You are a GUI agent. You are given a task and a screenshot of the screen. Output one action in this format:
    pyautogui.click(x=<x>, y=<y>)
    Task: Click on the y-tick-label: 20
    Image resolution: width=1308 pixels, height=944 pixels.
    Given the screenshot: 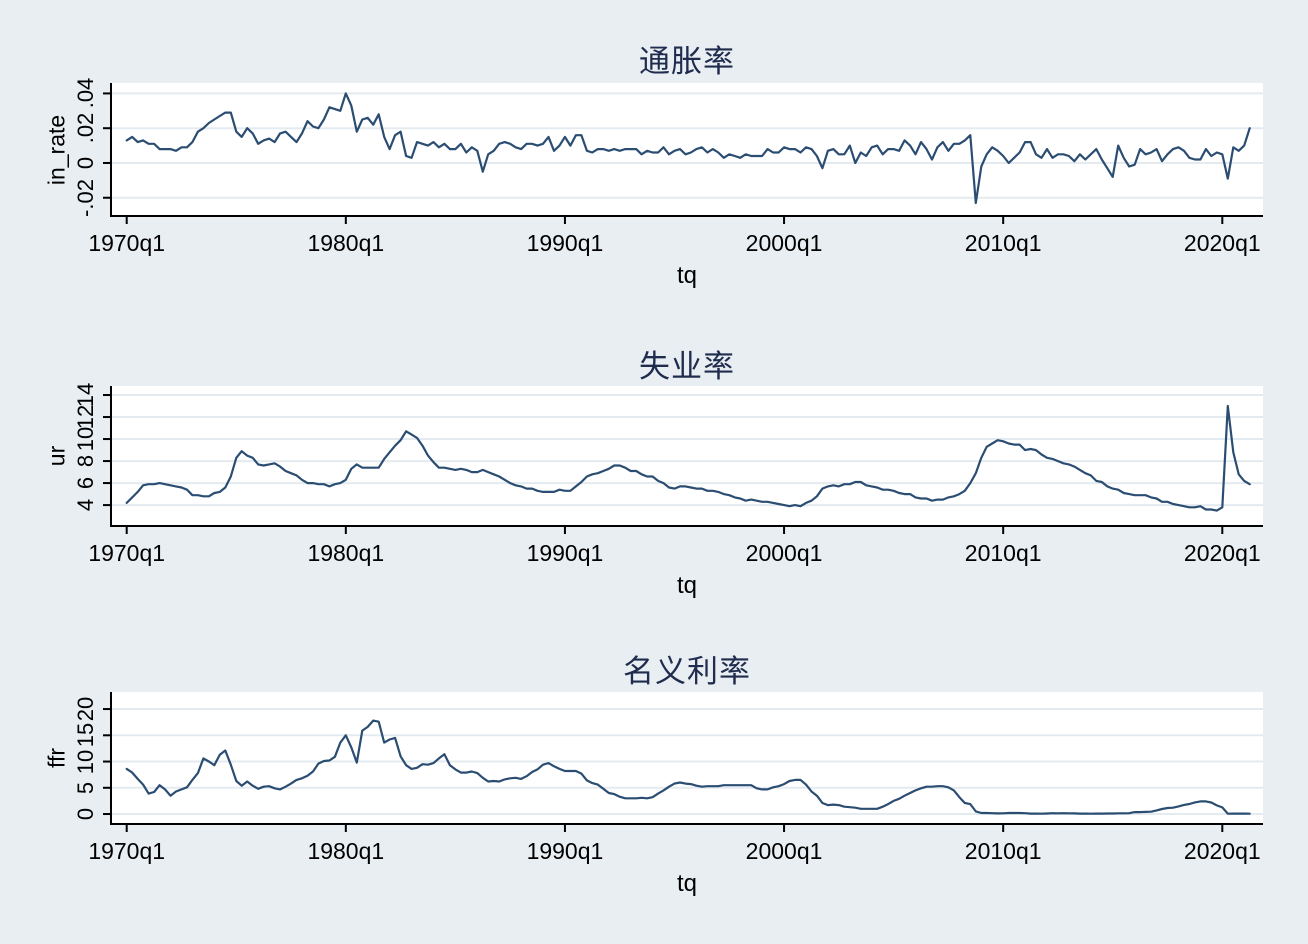 What is the action you would take?
    pyautogui.click(x=85, y=709)
    